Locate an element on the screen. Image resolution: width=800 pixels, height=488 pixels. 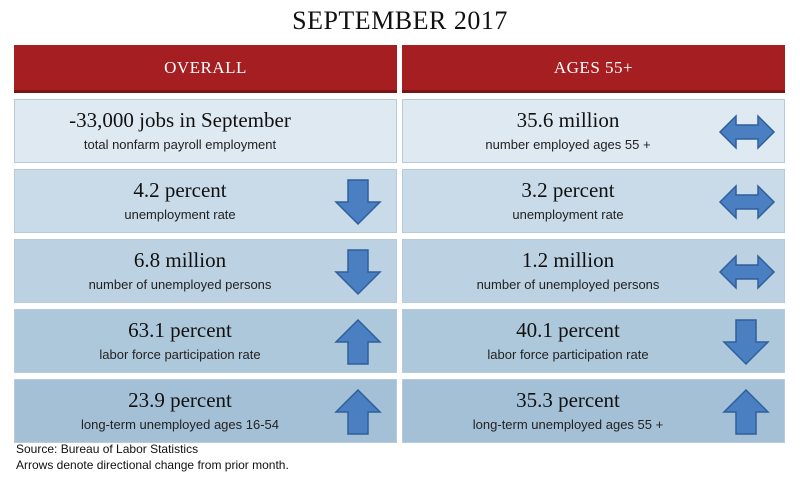
metric-description: total nonfarm payroll employment is located at coordinates (180, 144).